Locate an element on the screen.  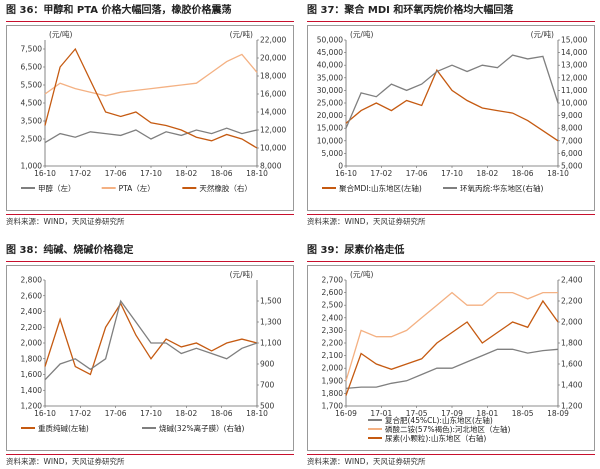
legend-label: PTA（左） is located at coordinates (137, 188).